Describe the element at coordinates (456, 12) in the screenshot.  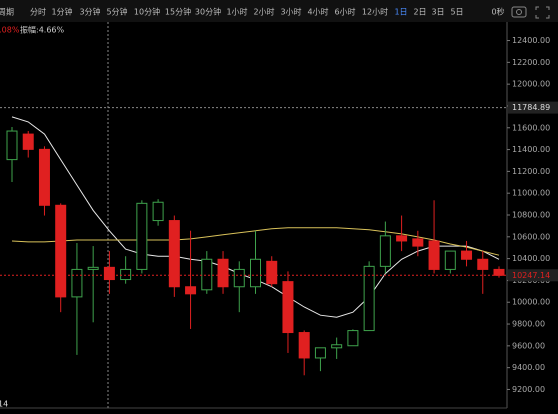
I see `toolbar-item: 5日` at that location.